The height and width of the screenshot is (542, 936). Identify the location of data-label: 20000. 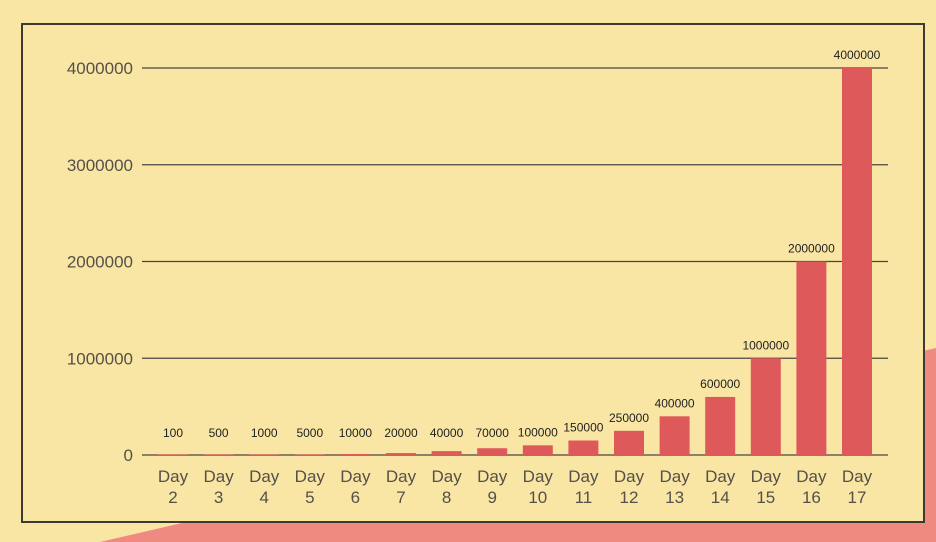
(401, 433).